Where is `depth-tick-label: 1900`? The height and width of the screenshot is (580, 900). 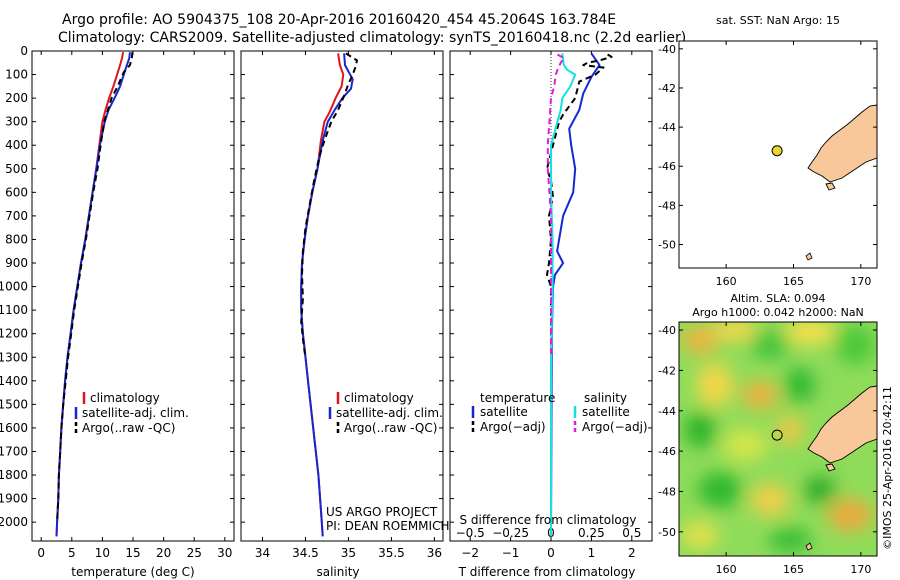
depth-tick-label: 1900 is located at coordinates (14, 499).